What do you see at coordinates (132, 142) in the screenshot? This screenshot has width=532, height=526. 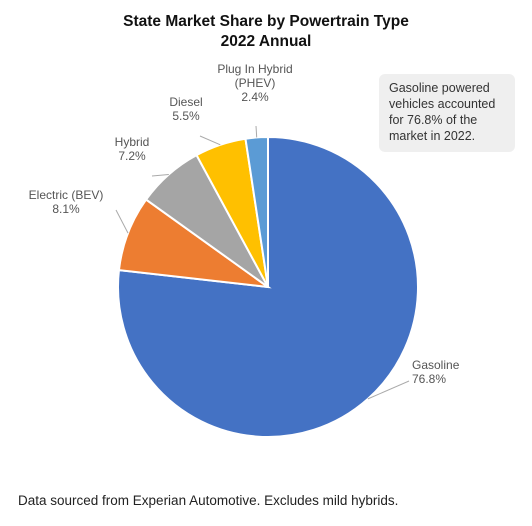 I see `slice-category-label: Hybrid` at bounding box center [132, 142].